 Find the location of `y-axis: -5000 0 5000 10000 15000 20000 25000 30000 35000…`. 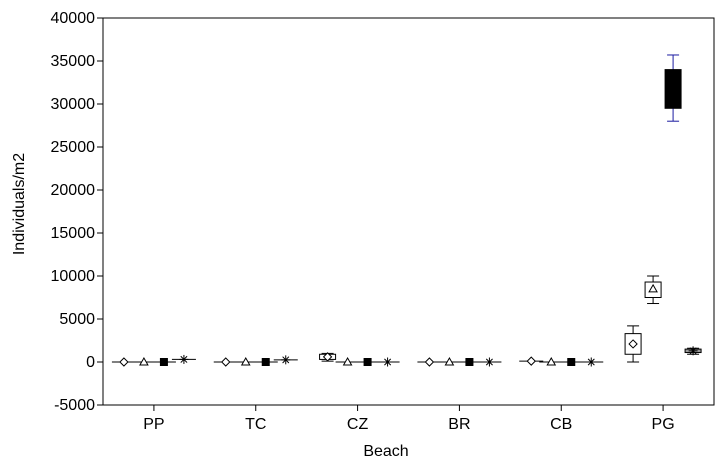

y-axis: -5000 0 5000 10000 15000 20000 25000 30000 35000… is located at coordinates (77, 212).